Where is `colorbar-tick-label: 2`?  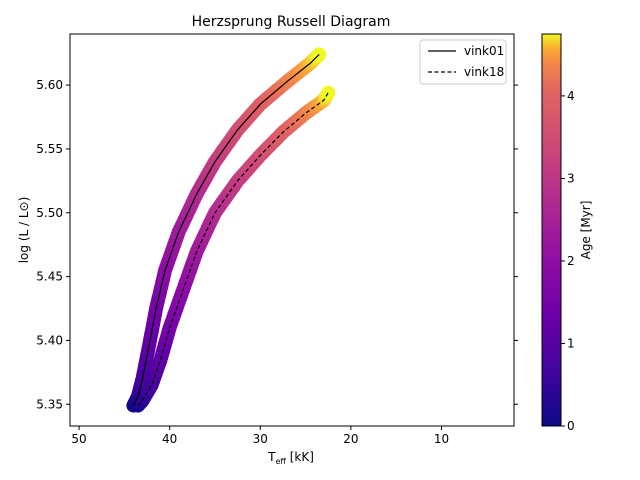 colorbar-tick-label: 2 is located at coordinates (571, 261).